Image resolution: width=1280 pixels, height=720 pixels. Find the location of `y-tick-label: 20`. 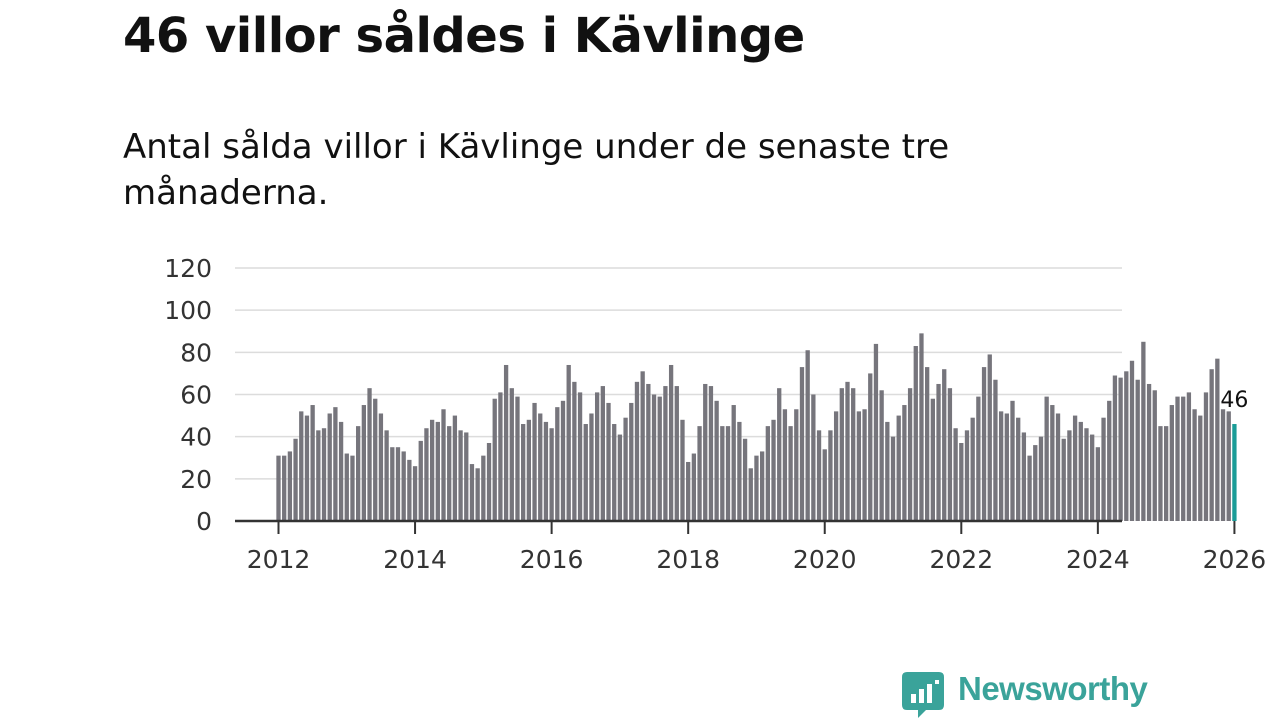

y-tick-label: 20 is located at coordinates (196, 479).